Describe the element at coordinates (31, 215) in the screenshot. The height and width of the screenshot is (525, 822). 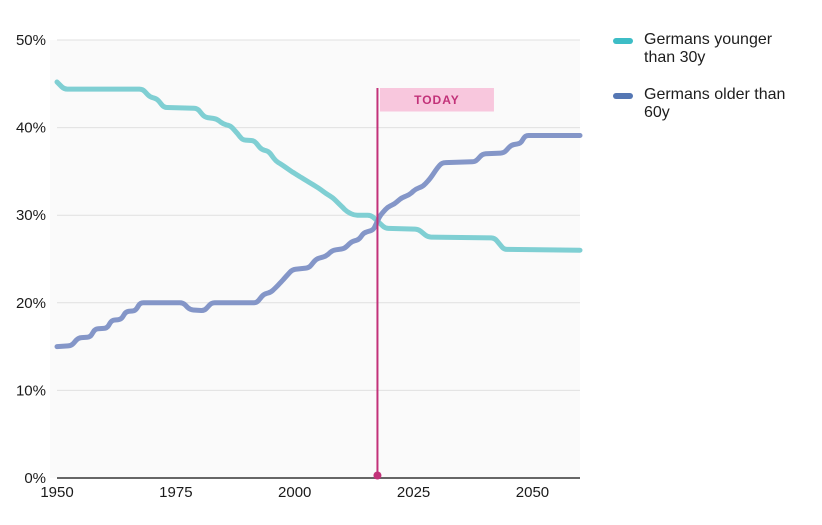
I see `y-axis-tick-label: 30%` at that location.